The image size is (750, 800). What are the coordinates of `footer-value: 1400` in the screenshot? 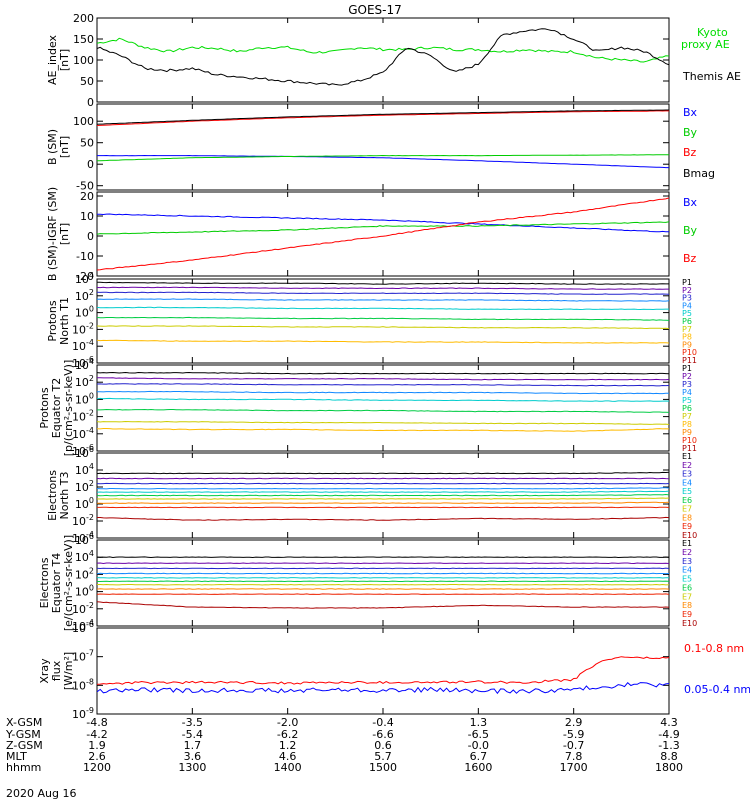 It's located at (288, 767).